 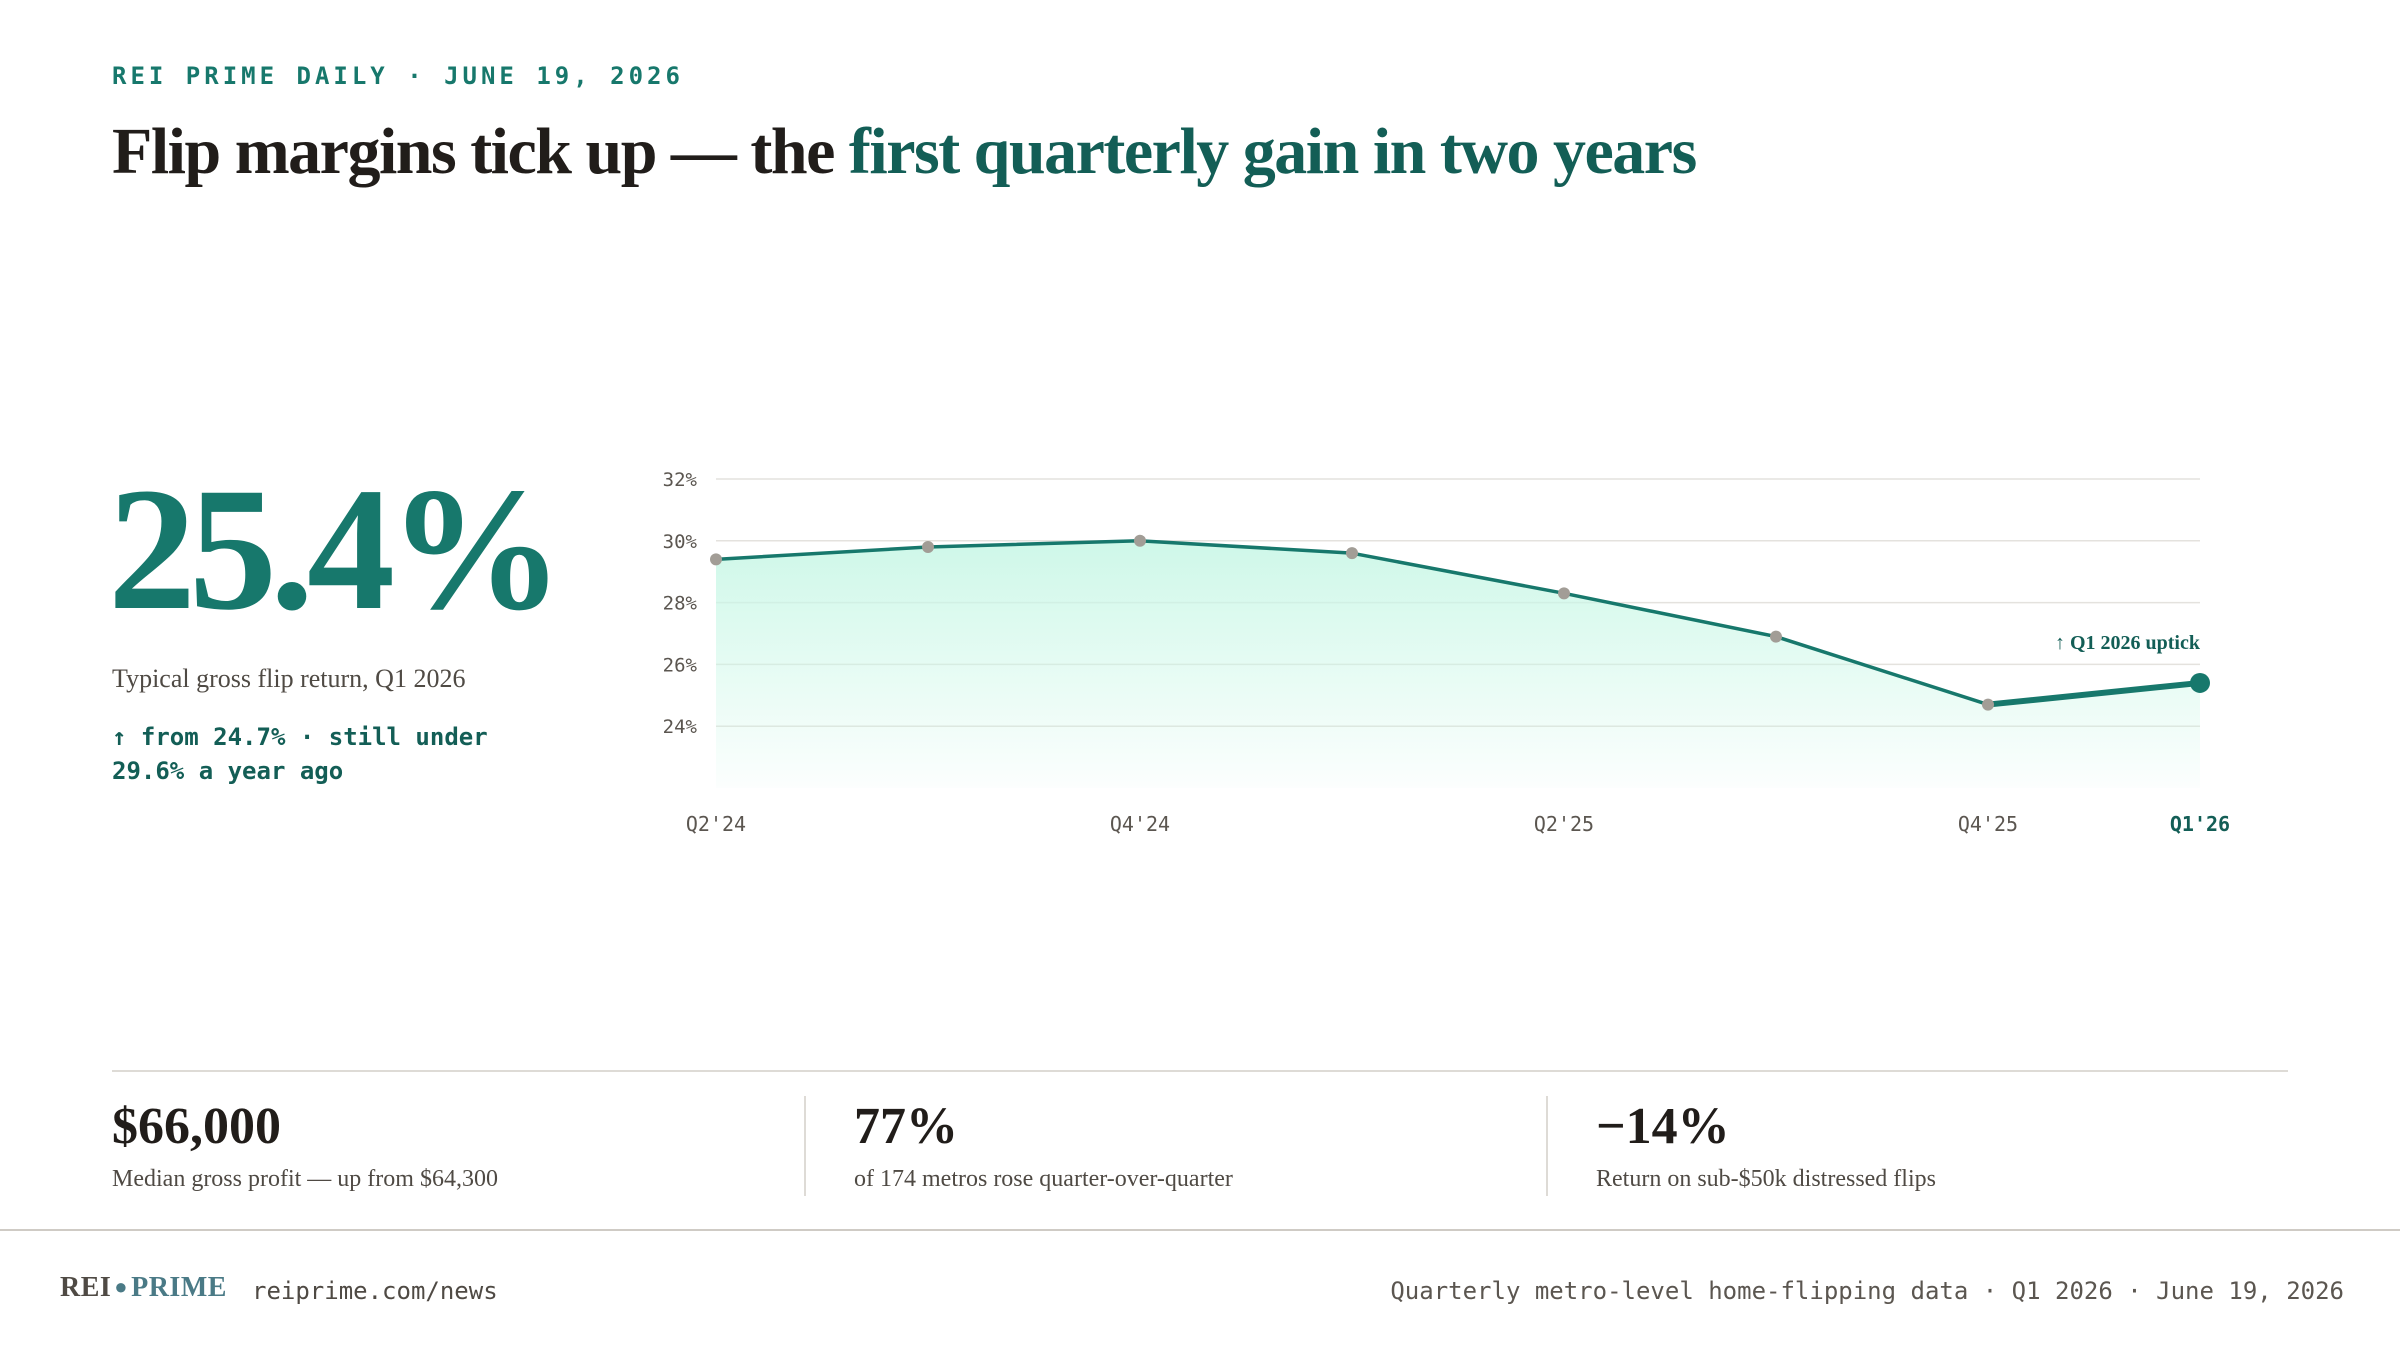 What do you see at coordinates (86, 1287) in the screenshot?
I see `logo-text-rei: REI` at bounding box center [86, 1287].